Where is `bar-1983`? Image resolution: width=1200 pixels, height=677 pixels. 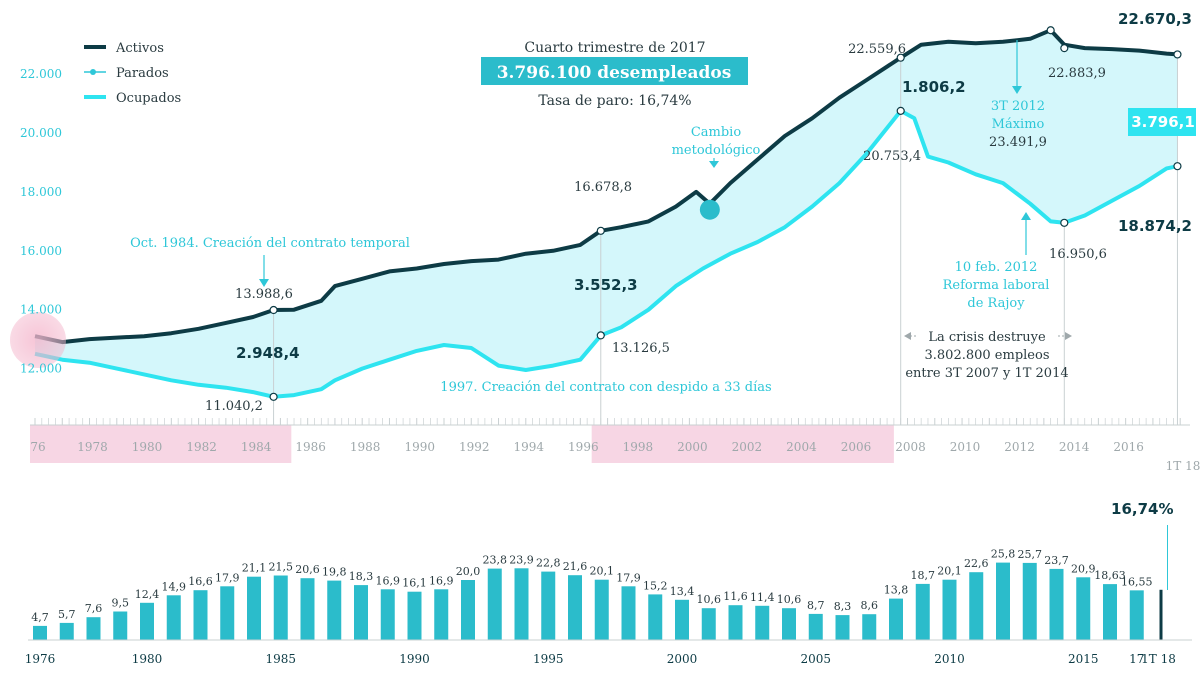 bar-1983 is located at coordinates (227, 613).